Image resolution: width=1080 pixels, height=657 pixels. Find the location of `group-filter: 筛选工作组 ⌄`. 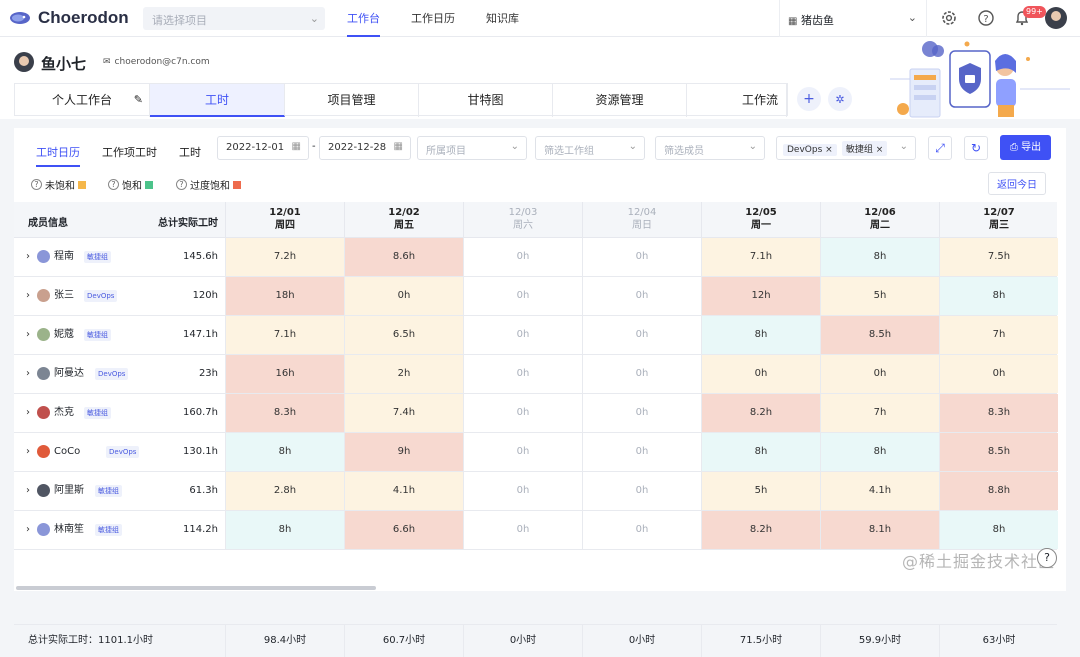

group-filter: 筛选工作组 ⌄ is located at coordinates (590, 148).